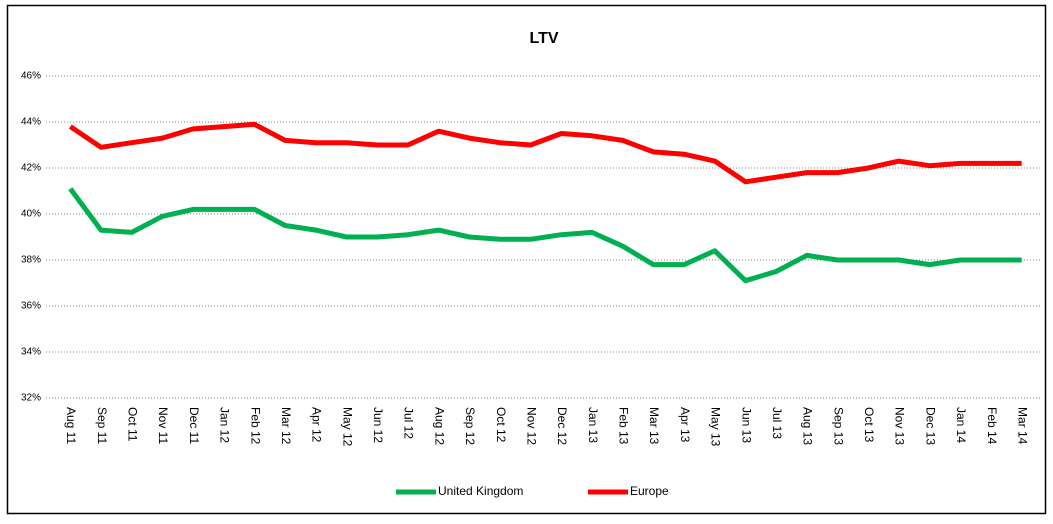 This screenshot has height=524, width=1053. Describe the element at coordinates (409, 423) in the screenshot. I see `x-tick-label: Jul 12` at that location.